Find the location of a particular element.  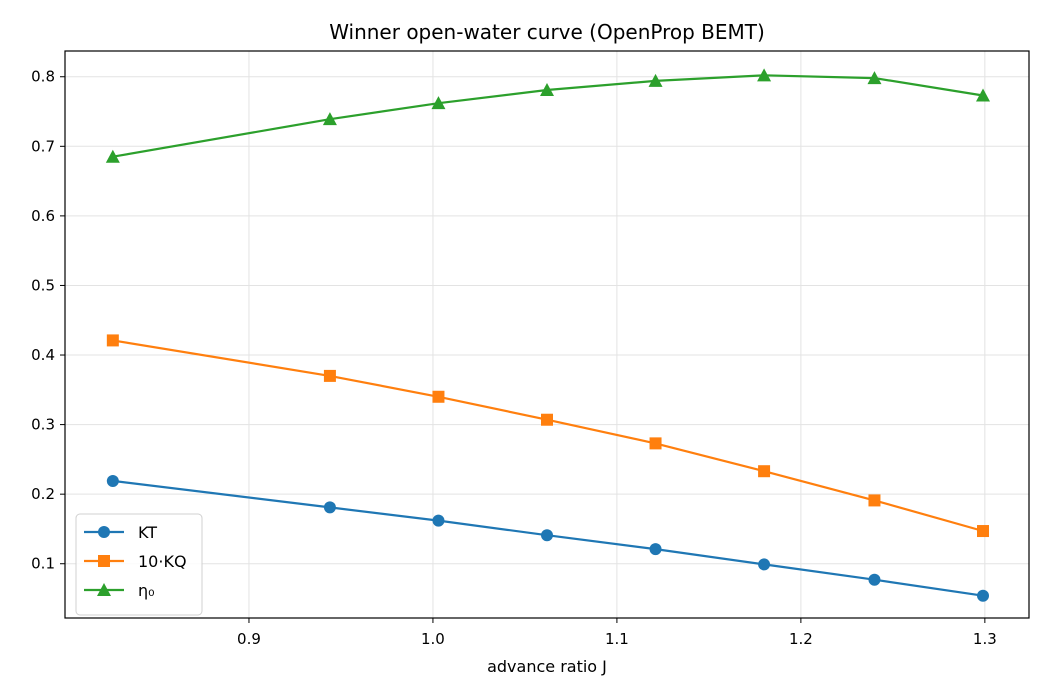

y-tick-label: 0.4 is located at coordinates (43, 355).